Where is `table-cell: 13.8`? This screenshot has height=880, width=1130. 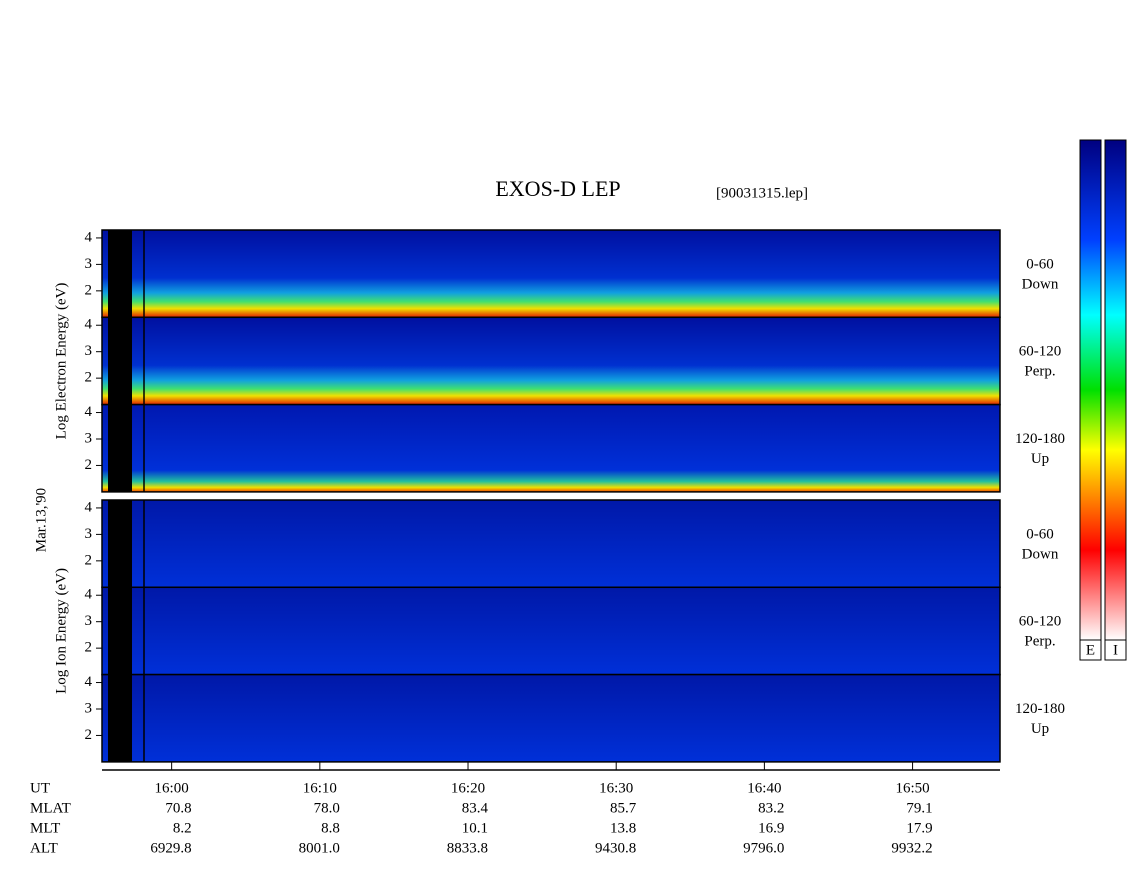
table-cell: 13.8 is located at coordinates (623, 828).